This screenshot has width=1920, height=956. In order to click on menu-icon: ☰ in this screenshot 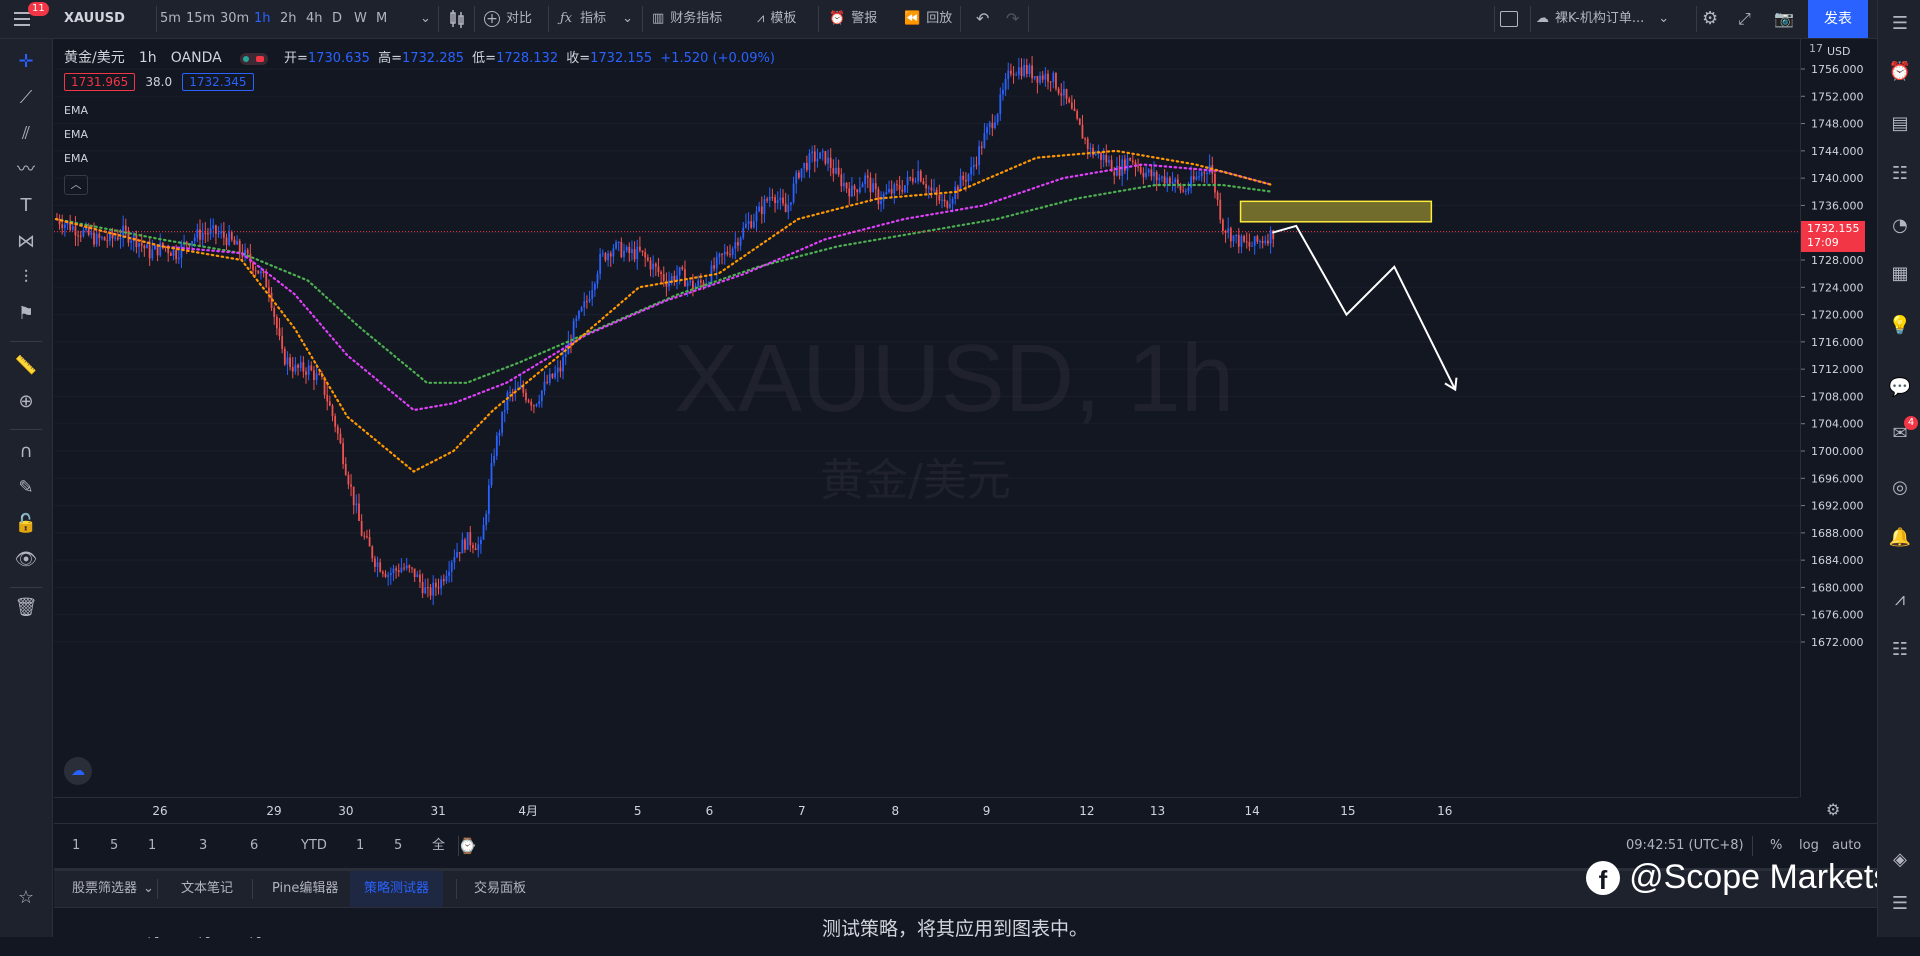, I will do `click(1900, 903)`.